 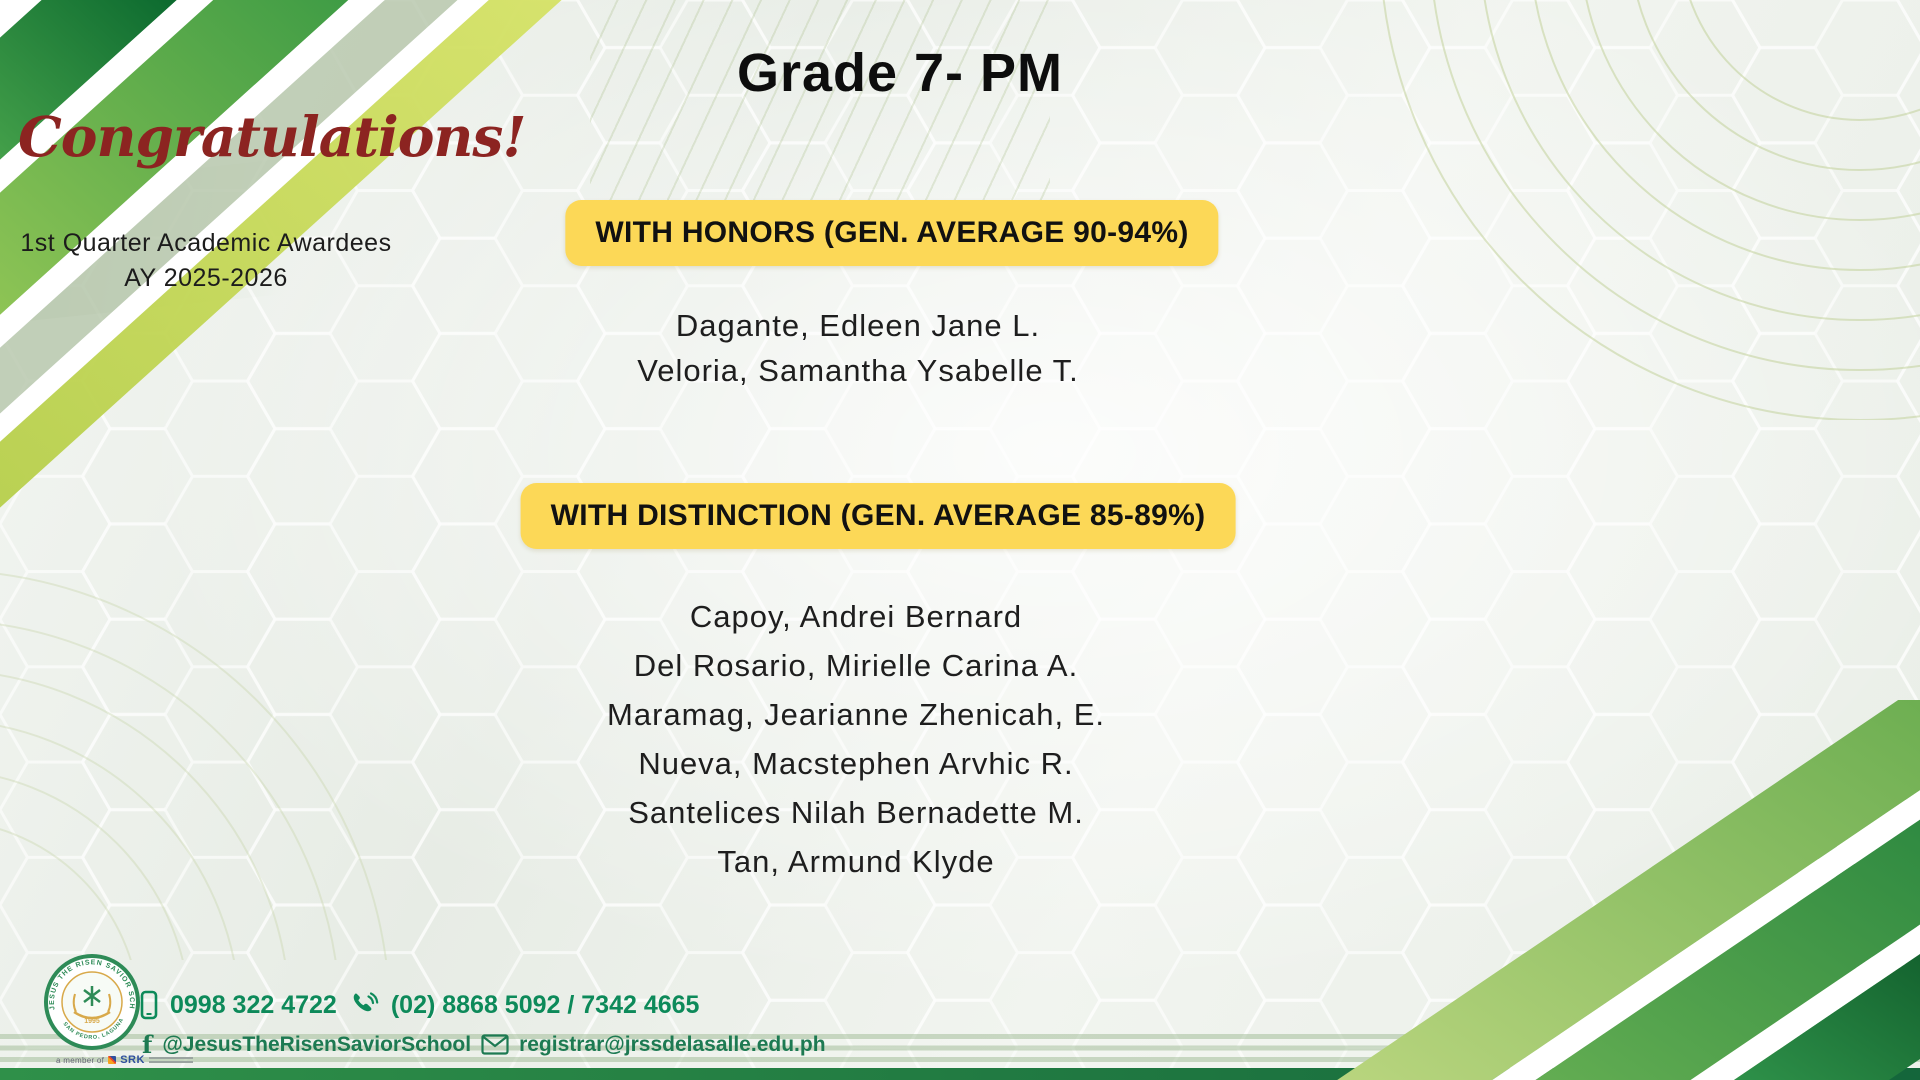 I want to click on congratulations-script-heading: Congratulations!, so click(x=272, y=136).